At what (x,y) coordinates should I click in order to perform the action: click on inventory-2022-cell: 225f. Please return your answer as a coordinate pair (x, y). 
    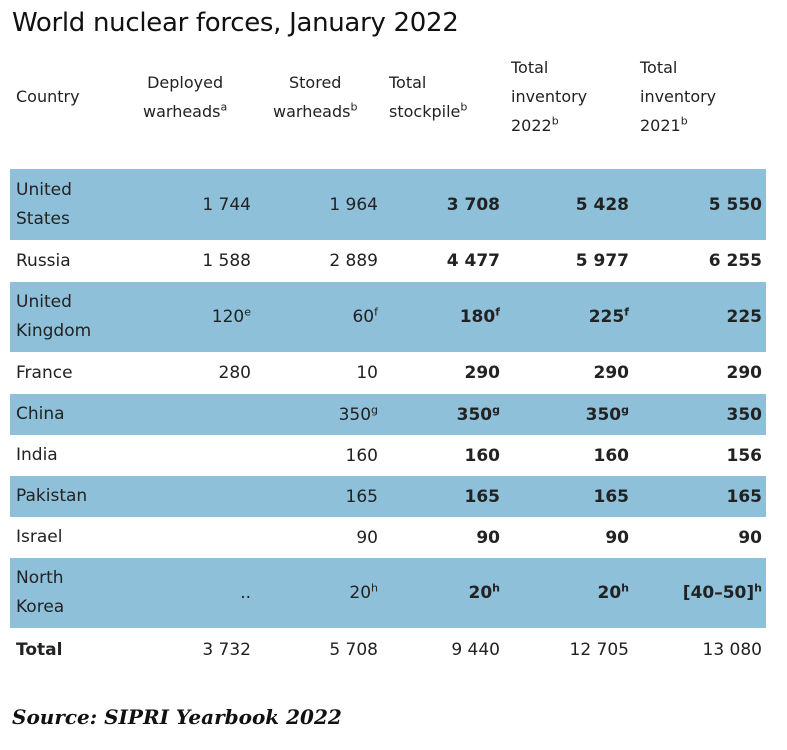
    Looking at the image, I should click on (568, 317).